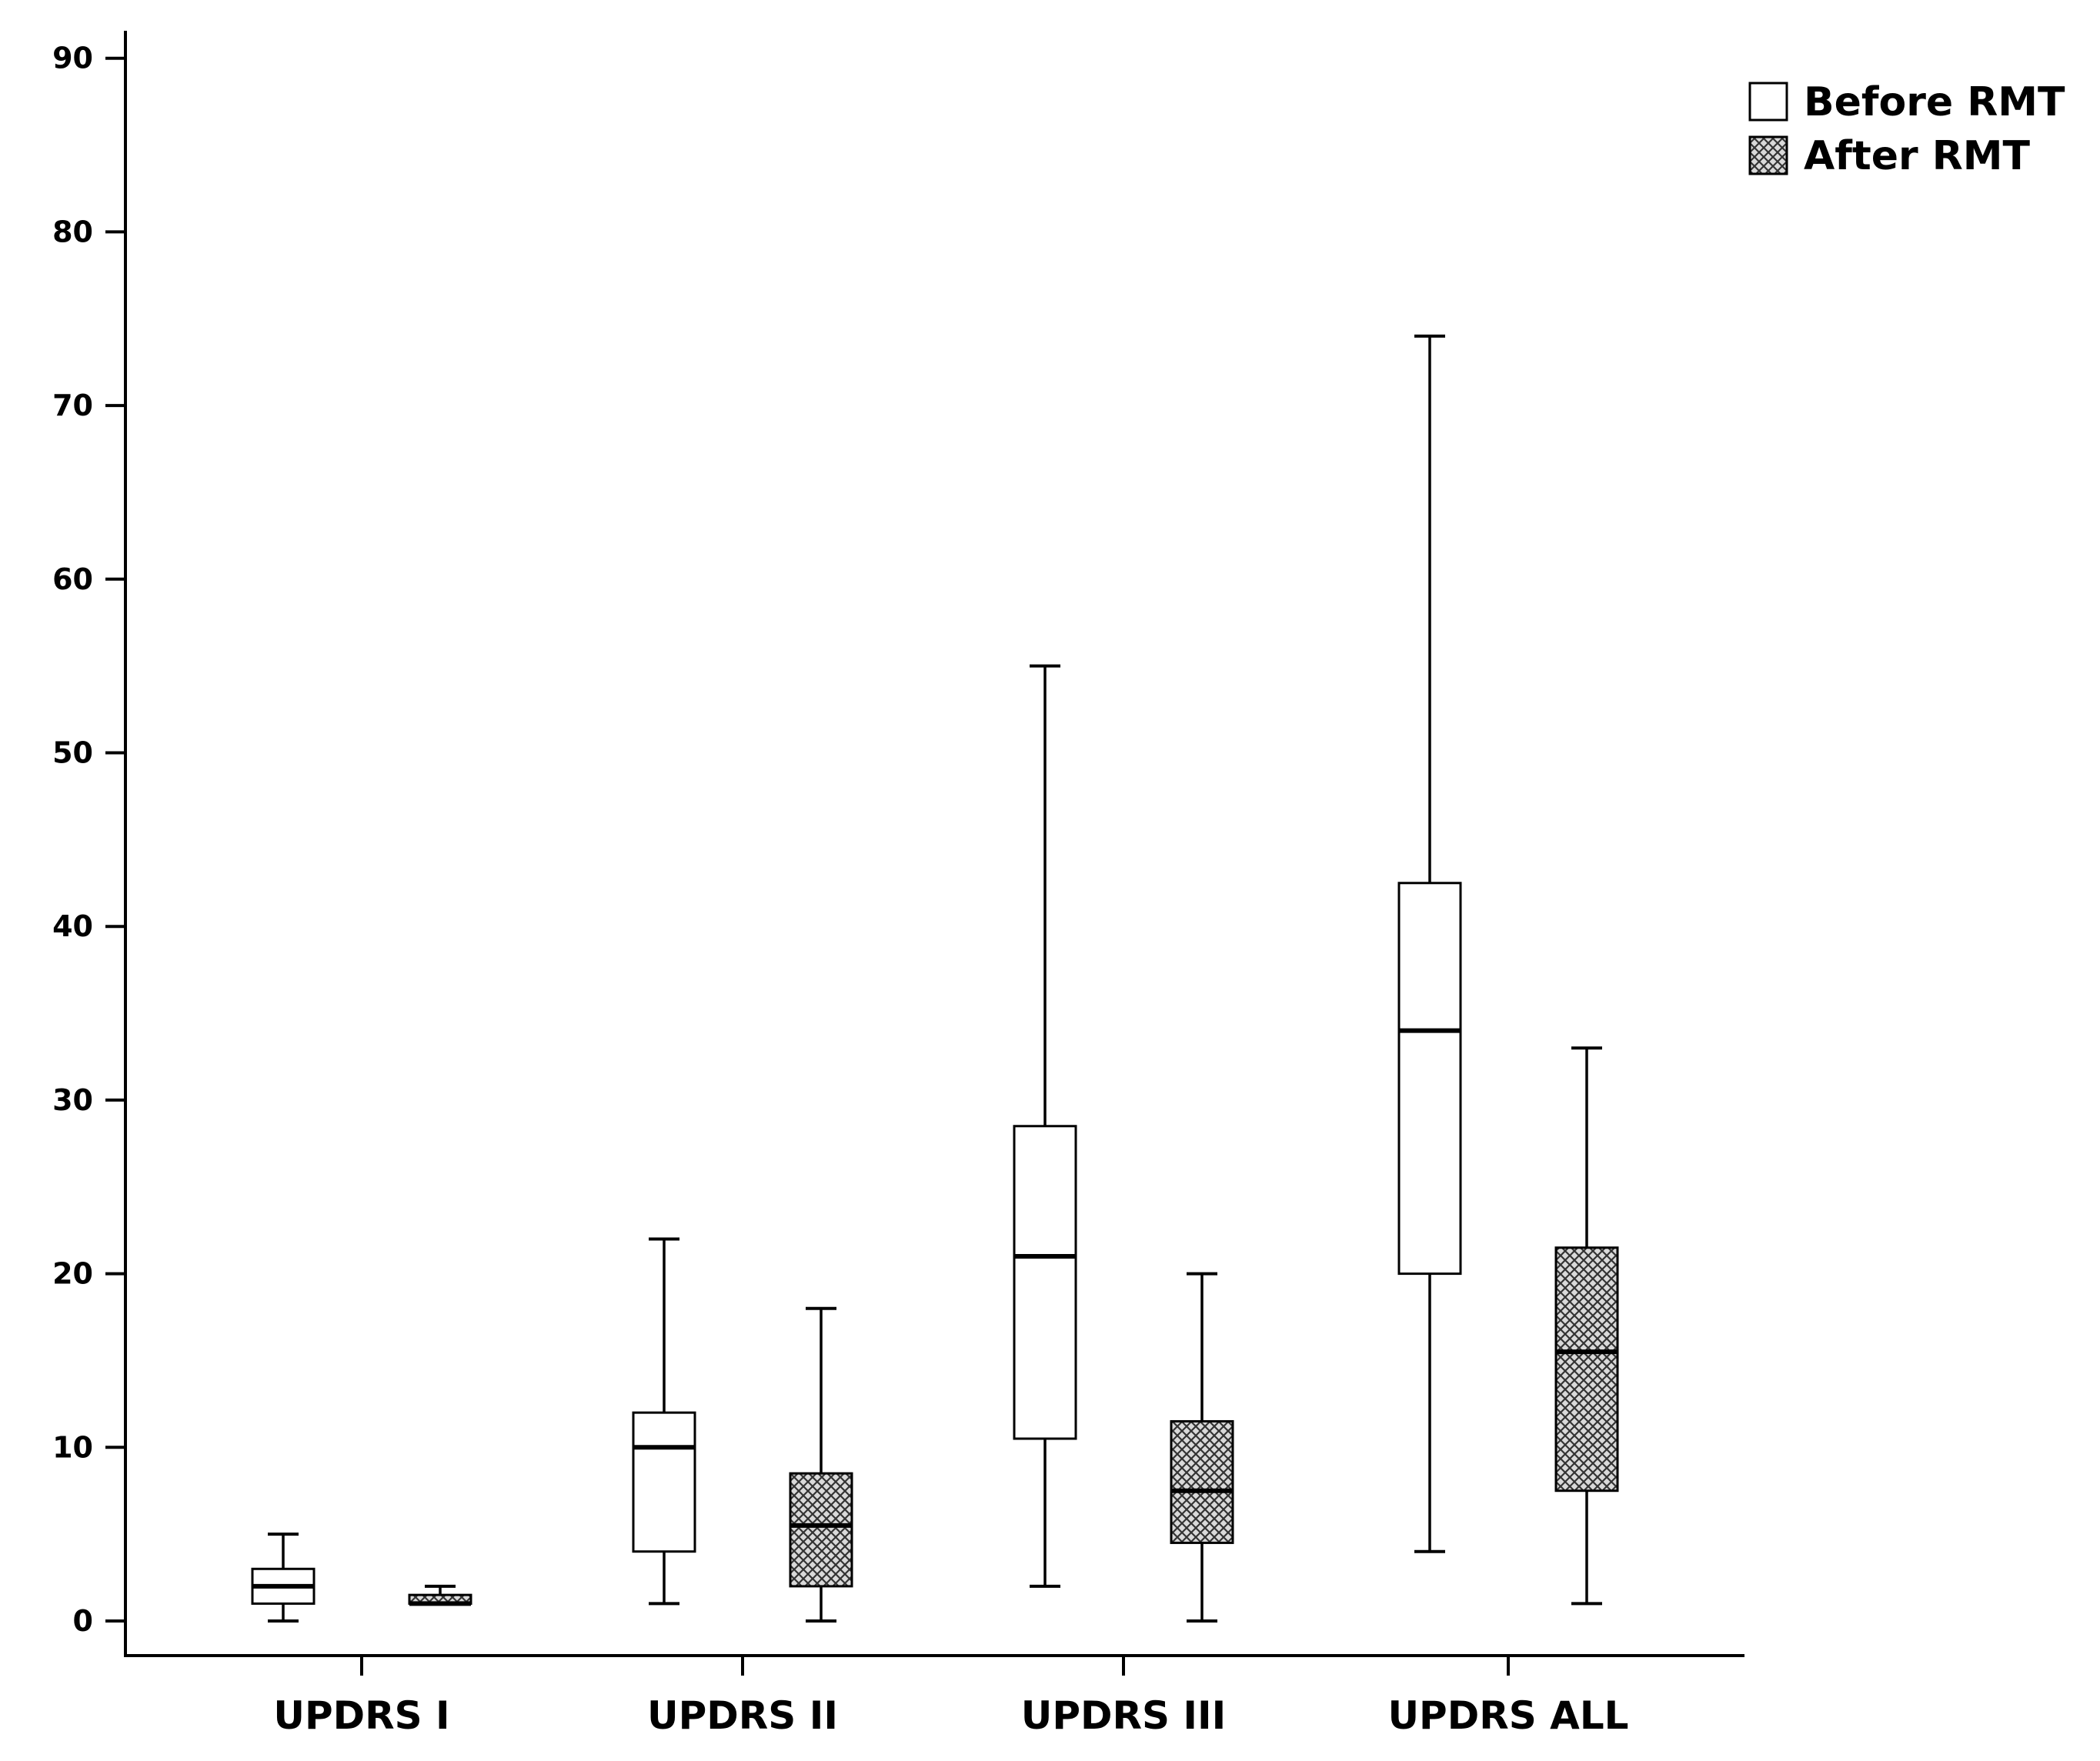  Describe the element at coordinates (72, 1274) in the screenshot. I see `y-tick-label: 20` at that location.